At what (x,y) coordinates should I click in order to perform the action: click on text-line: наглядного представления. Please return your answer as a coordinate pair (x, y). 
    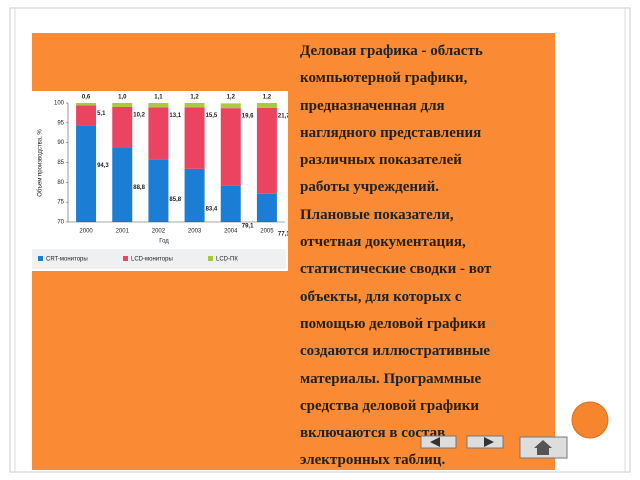
    Looking at the image, I should click on (391, 132).